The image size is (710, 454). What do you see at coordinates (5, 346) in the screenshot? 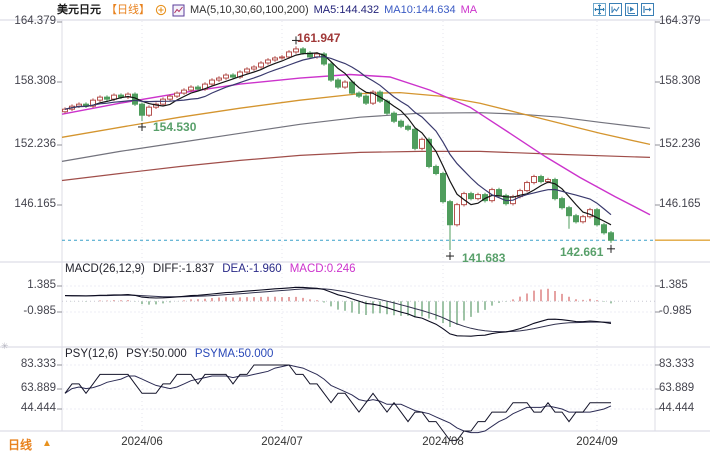
I see `settings-asterisk-icon: ✳` at bounding box center [5, 346].